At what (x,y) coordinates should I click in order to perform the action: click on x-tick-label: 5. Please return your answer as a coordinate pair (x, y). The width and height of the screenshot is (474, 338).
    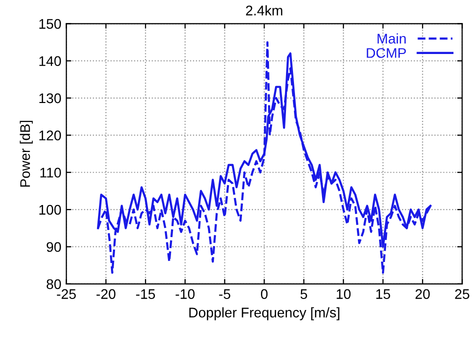
    Looking at the image, I should click on (304, 294).